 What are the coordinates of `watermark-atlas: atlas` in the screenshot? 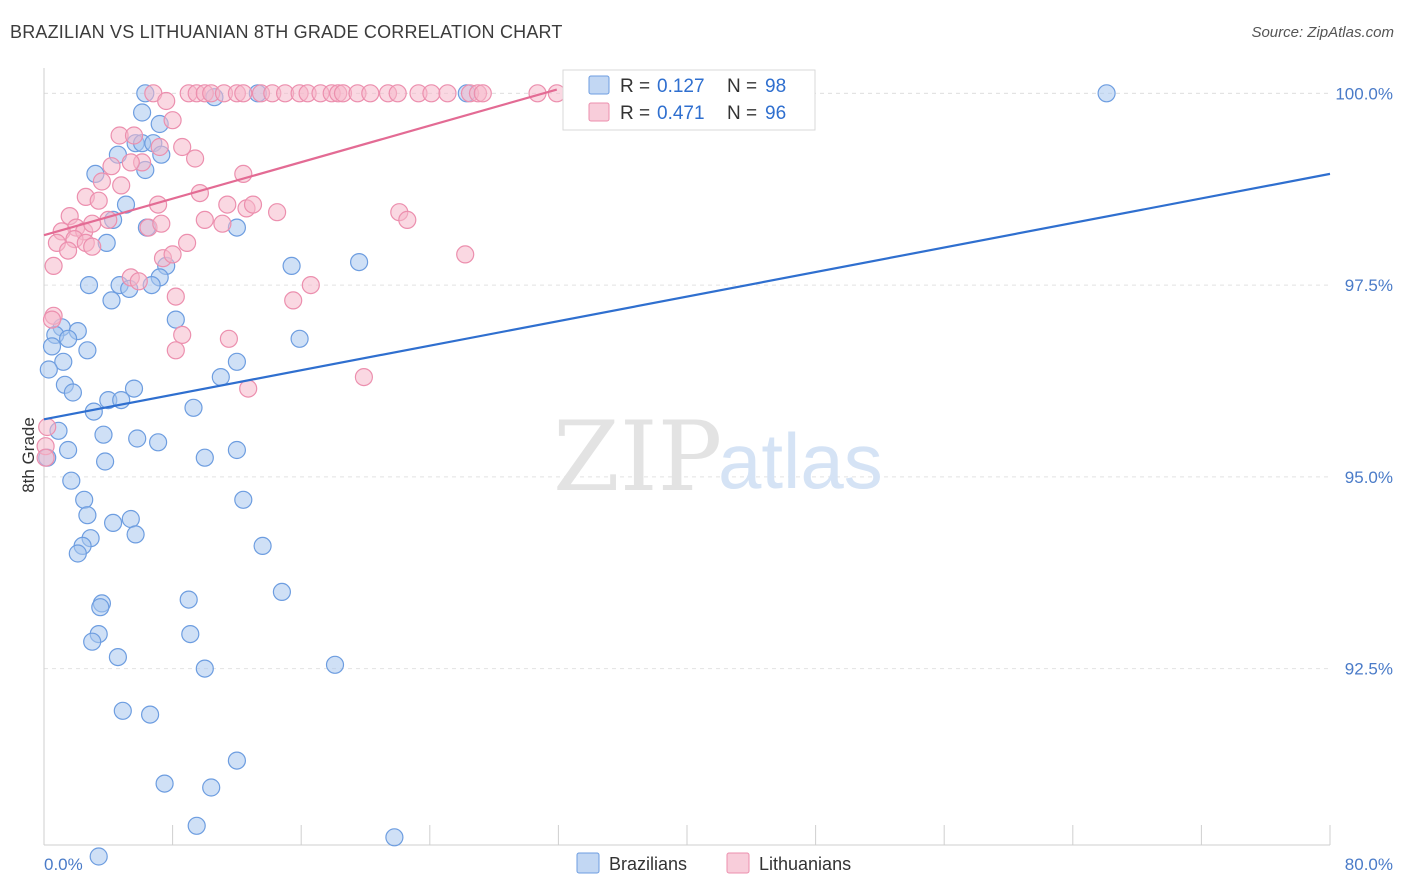 It's located at (800, 461).